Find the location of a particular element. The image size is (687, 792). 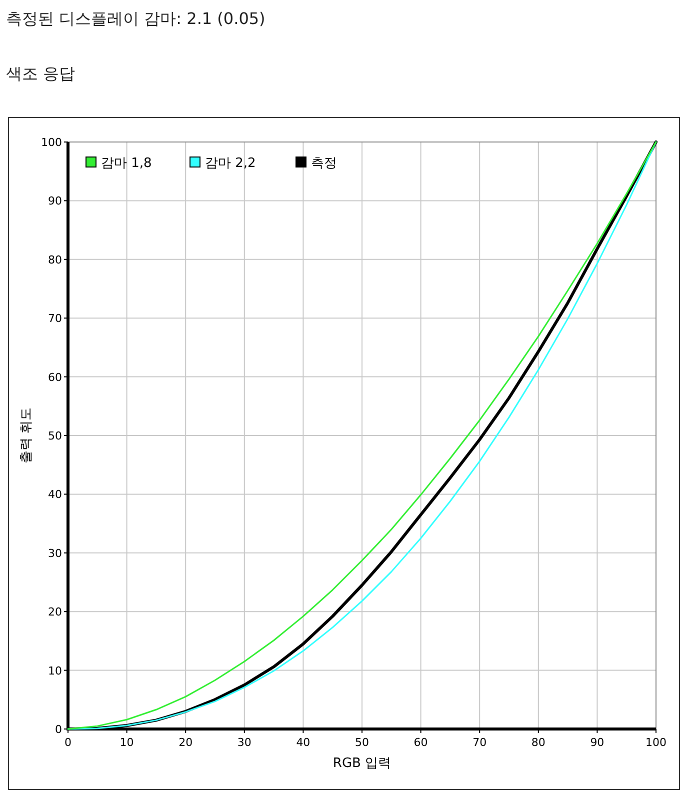

y-tick-label: 0 is located at coordinates (58, 729).